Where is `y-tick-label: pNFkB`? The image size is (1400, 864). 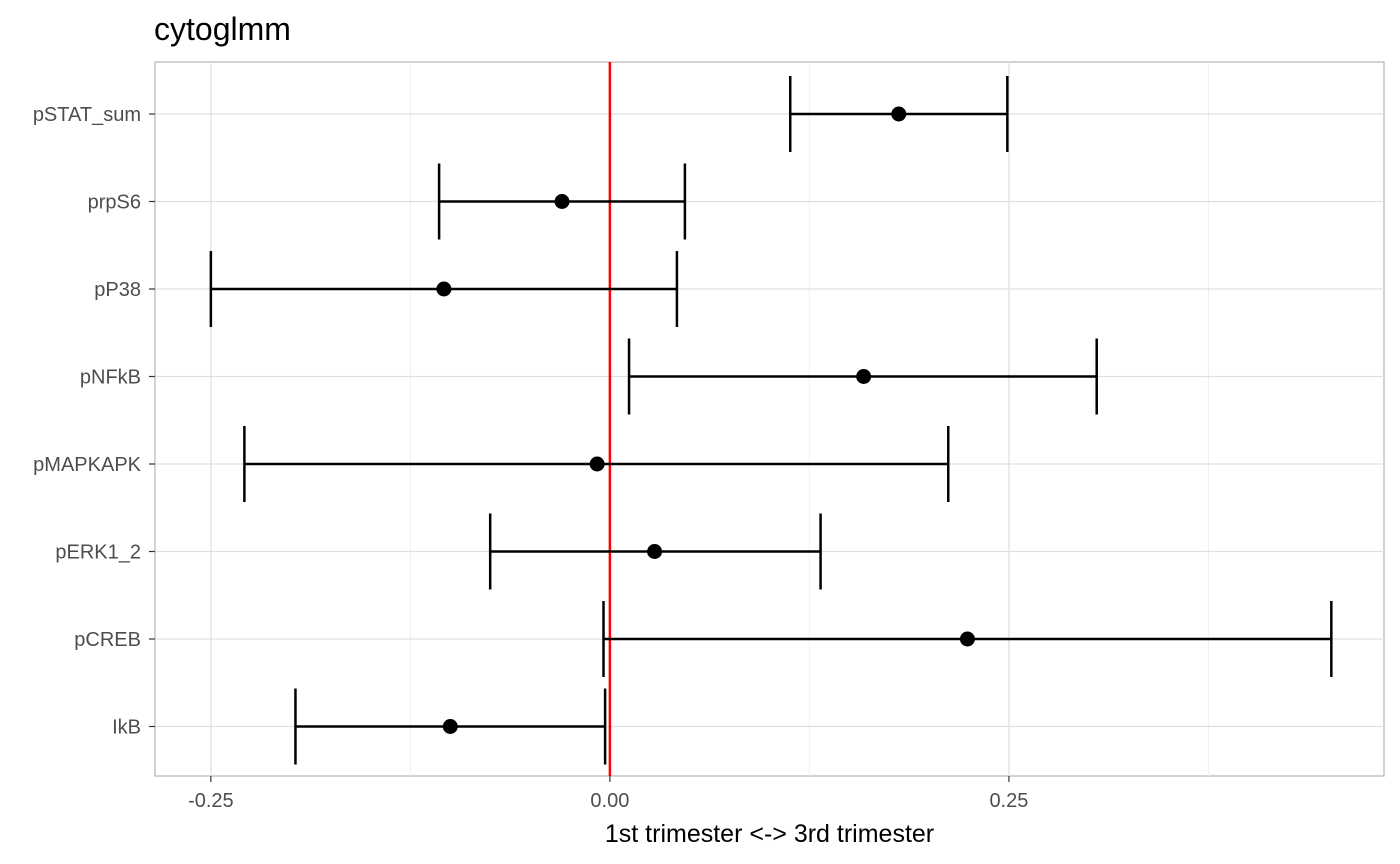 y-tick-label: pNFkB is located at coordinates (110, 378).